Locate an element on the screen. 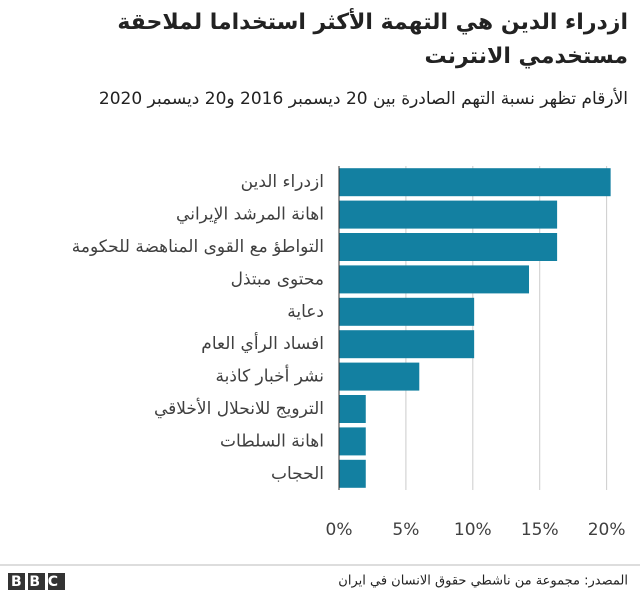 This screenshot has width=640, height=594. logo: BBC is located at coordinates (36, 581).